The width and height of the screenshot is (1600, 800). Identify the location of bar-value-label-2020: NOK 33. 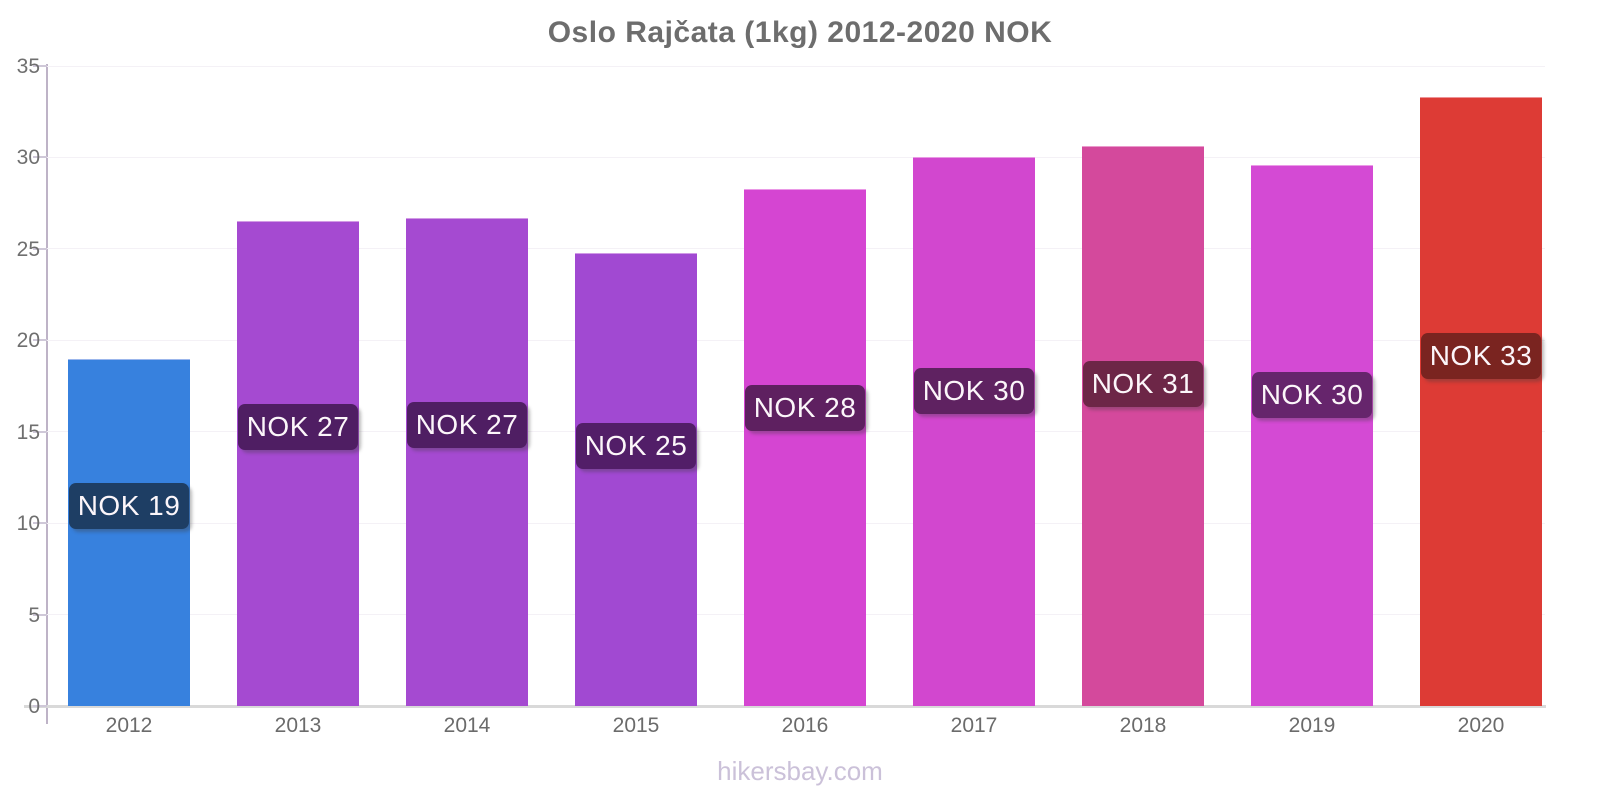
(1481, 355).